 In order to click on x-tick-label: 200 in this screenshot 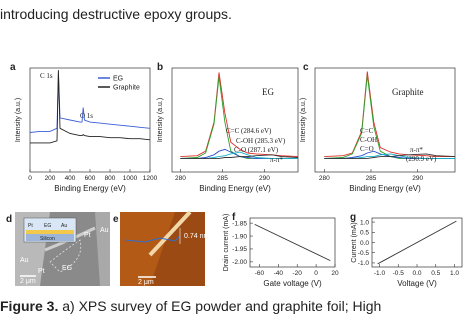, I will do `click(50, 178)`.